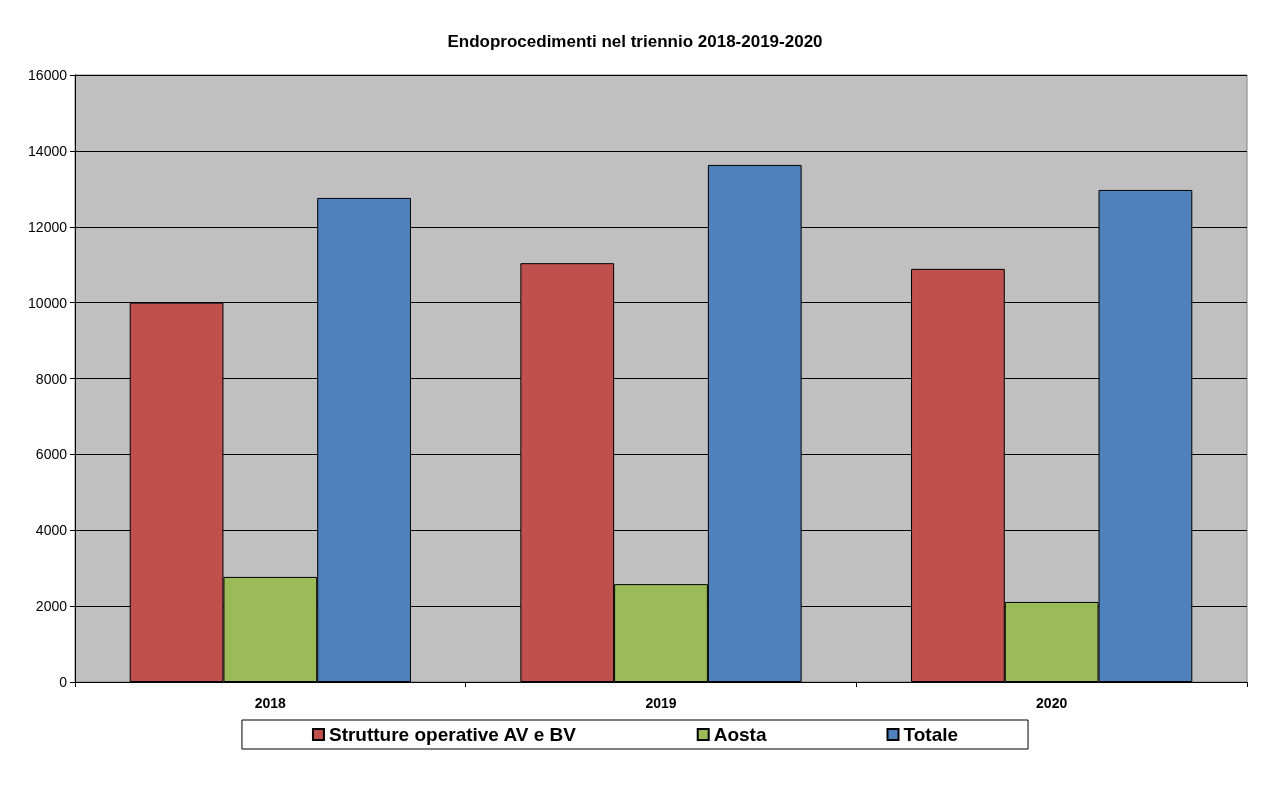 The image size is (1270, 785). I want to click on legend-label: Strutture operative AV e BV, so click(452, 734).